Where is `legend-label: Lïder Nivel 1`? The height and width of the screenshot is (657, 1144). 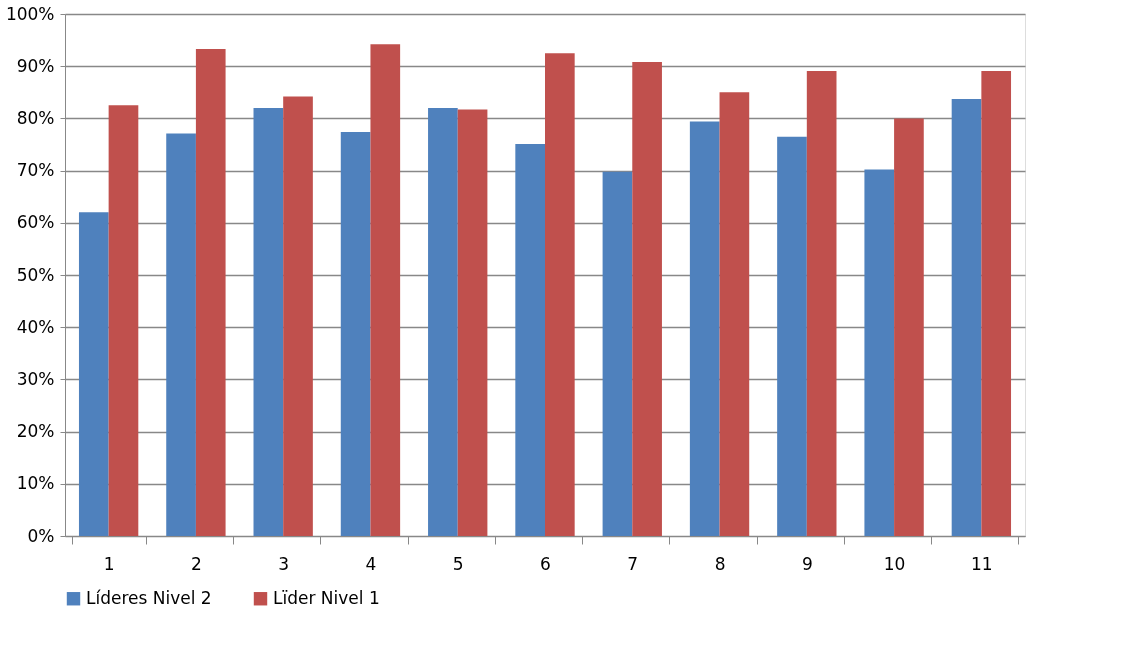 legend-label: Lïder Nivel 1 is located at coordinates (326, 597).